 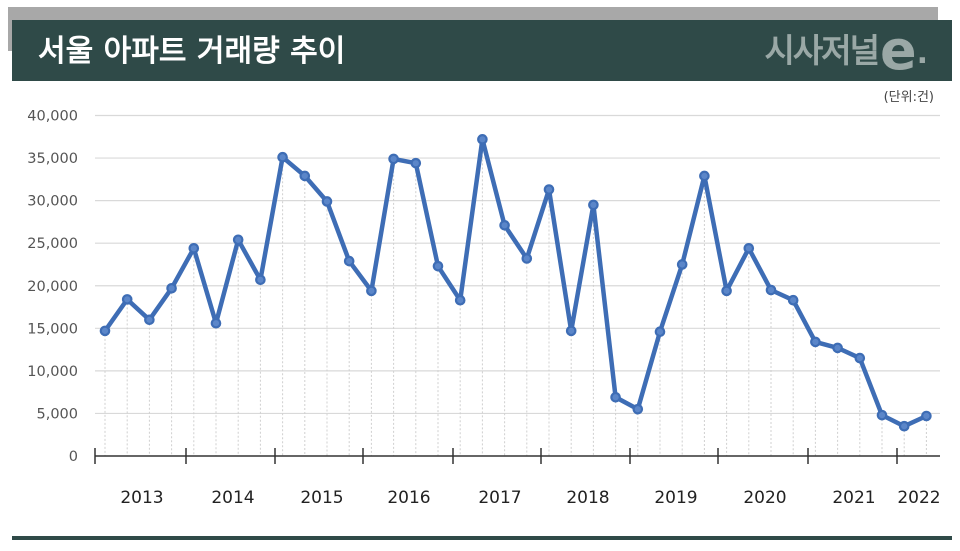 I want to click on x-tick-label: 2015, so click(x=321, y=498).